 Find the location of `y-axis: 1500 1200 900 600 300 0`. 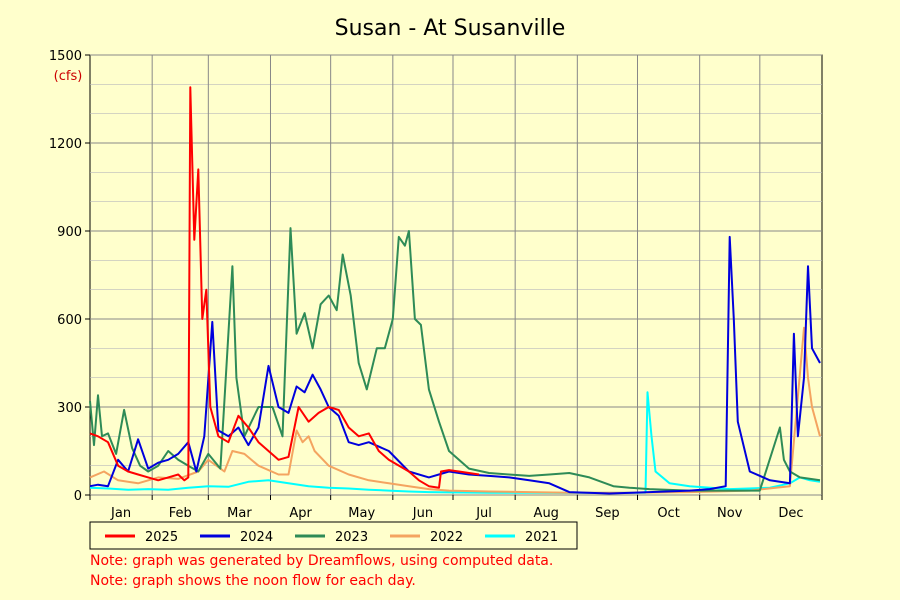

y-axis: 1500 1200 900 600 300 0 is located at coordinates (69, 276).